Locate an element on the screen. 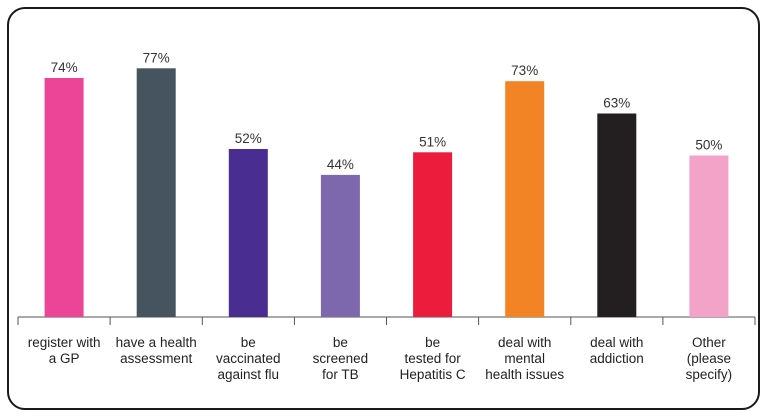 The image size is (770, 419). category-label-line: addiction is located at coordinates (617, 358).